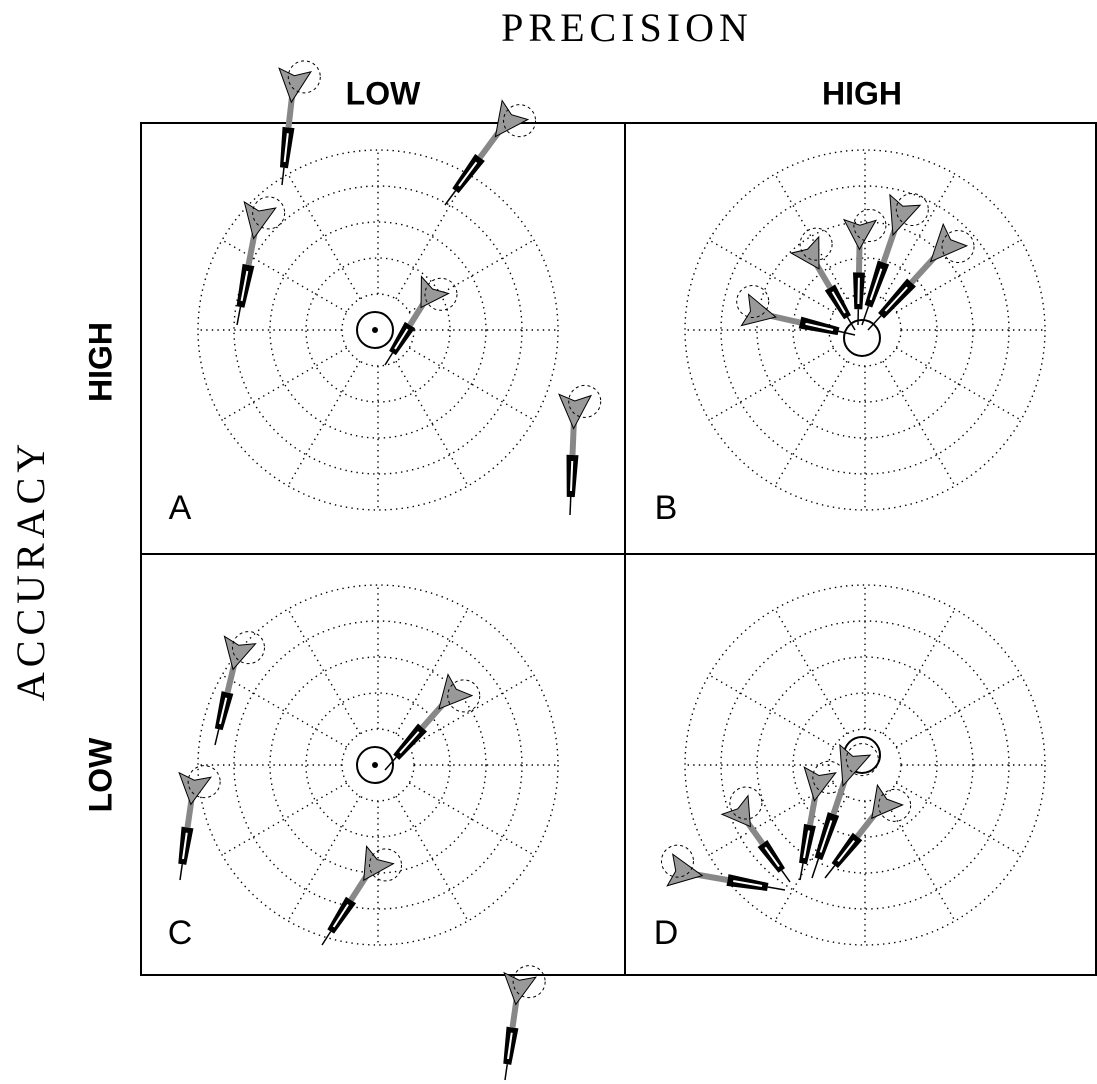 Image resolution: width=1097 pixels, height=1084 pixels. I want to click on row-label: LOW, so click(100, 774).